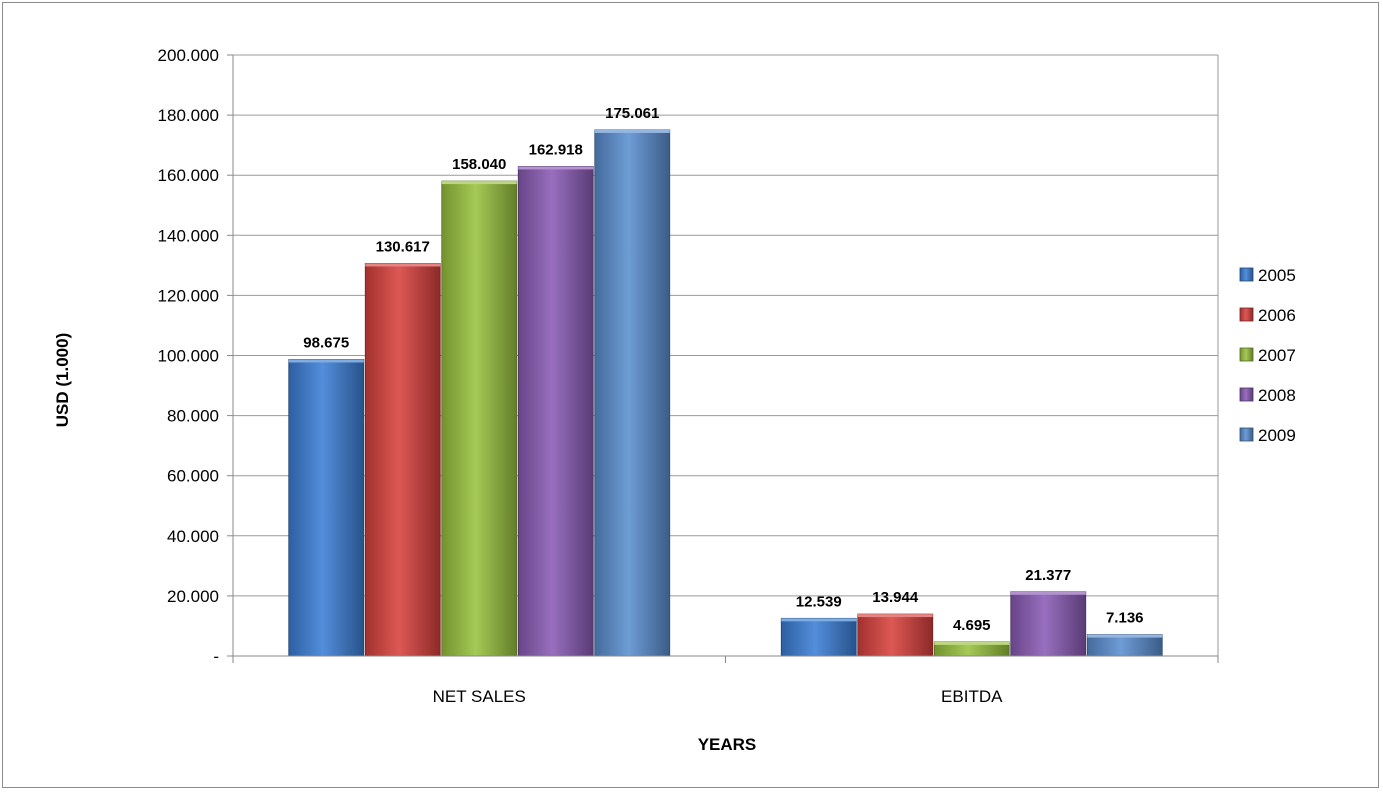 The image size is (1383, 792). Describe the element at coordinates (1048, 575) in the screenshot. I see `data-label: 21.377` at that location.